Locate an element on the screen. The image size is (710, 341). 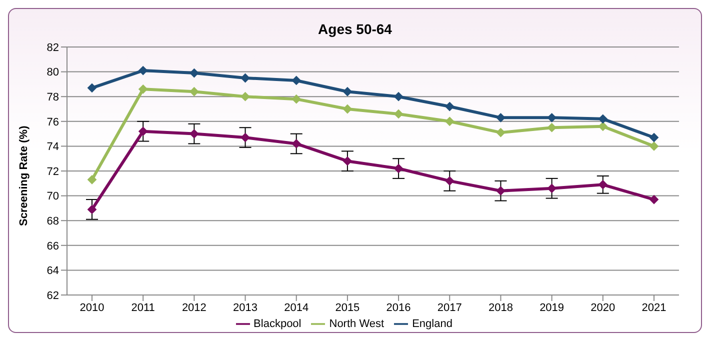
x-tick-label: 2020 is located at coordinates (603, 308).